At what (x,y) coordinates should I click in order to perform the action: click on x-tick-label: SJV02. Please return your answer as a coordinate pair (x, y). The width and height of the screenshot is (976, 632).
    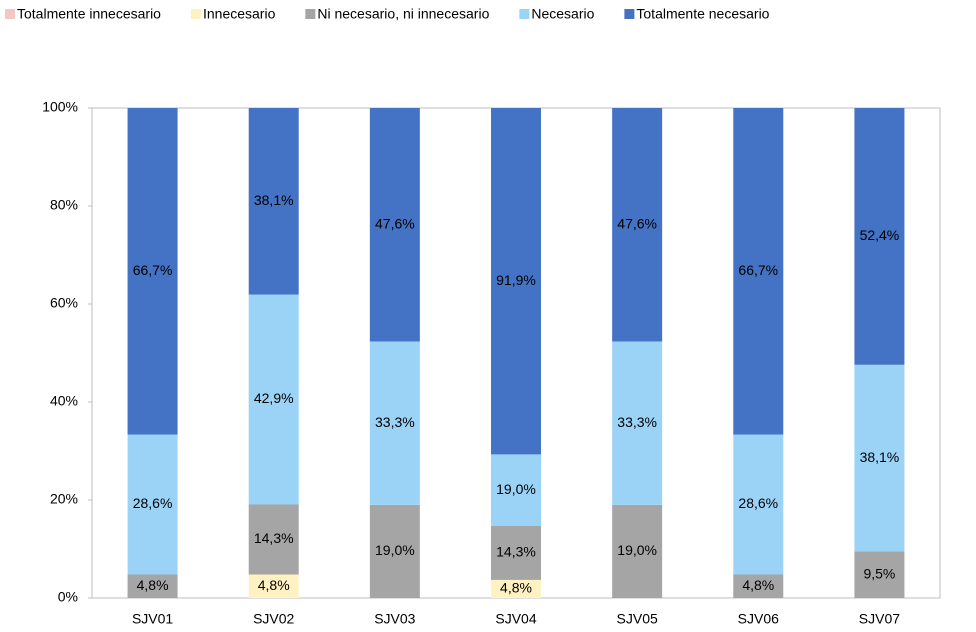
    Looking at the image, I should click on (273, 619).